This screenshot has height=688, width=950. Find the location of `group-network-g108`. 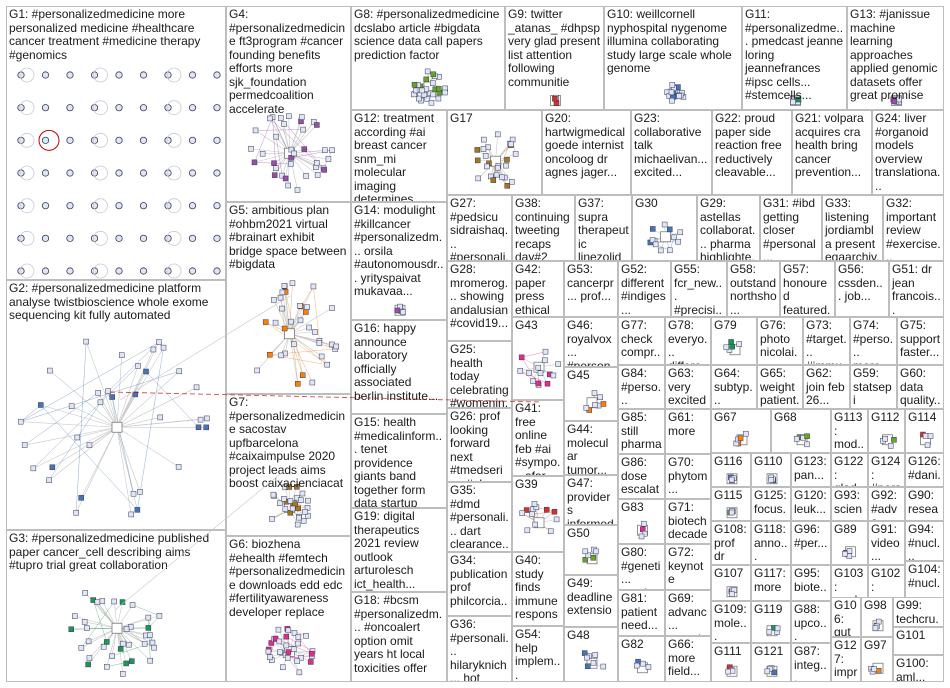

group-network-g108 is located at coordinates (731, 543).